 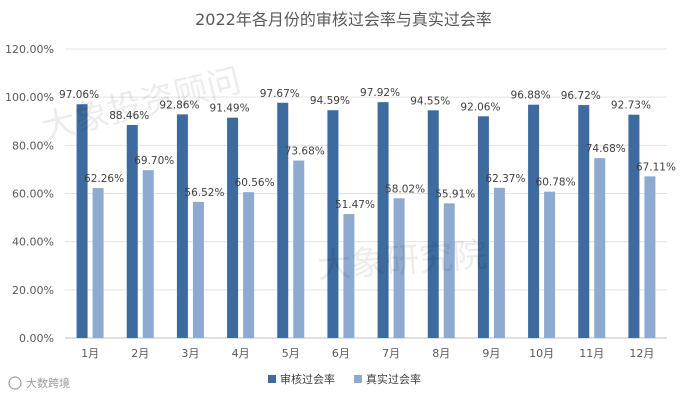 I want to click on y-tick-label: 0.00%, so click(x=36, y=338).